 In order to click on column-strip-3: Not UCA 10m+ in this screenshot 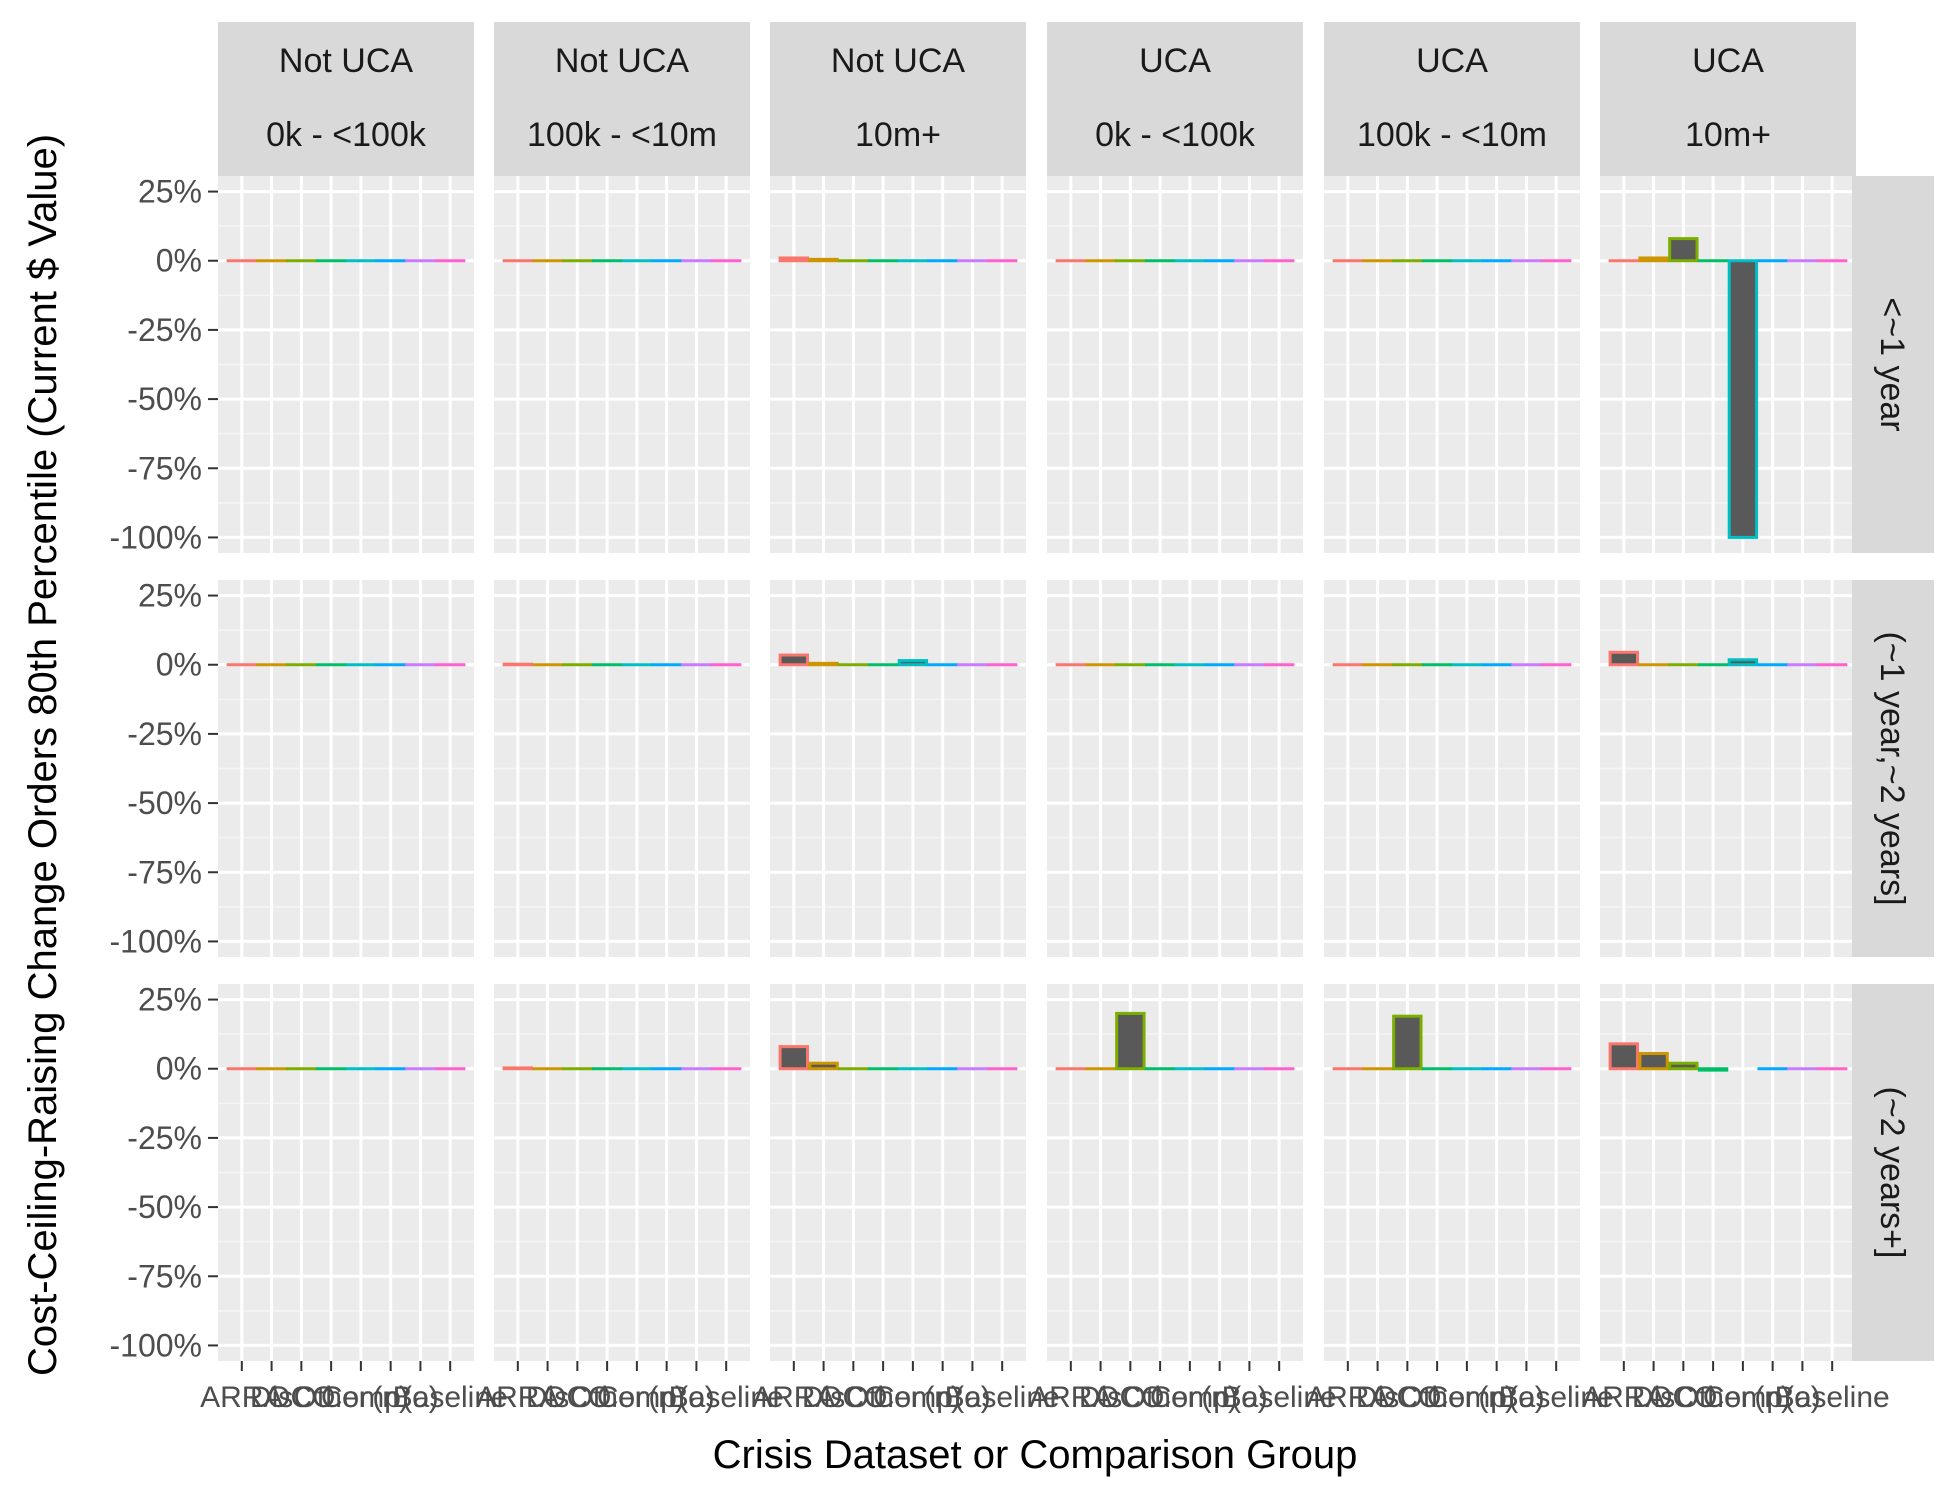, I will do `click(898, 99)`.